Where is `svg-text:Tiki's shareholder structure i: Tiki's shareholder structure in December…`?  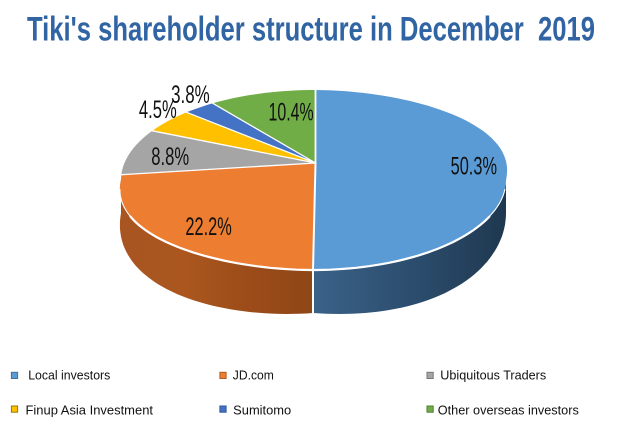
svg-text:Tiki's shareholder structure i: Tiki's shareholder structure in December… is located at coordinates (311, 30).